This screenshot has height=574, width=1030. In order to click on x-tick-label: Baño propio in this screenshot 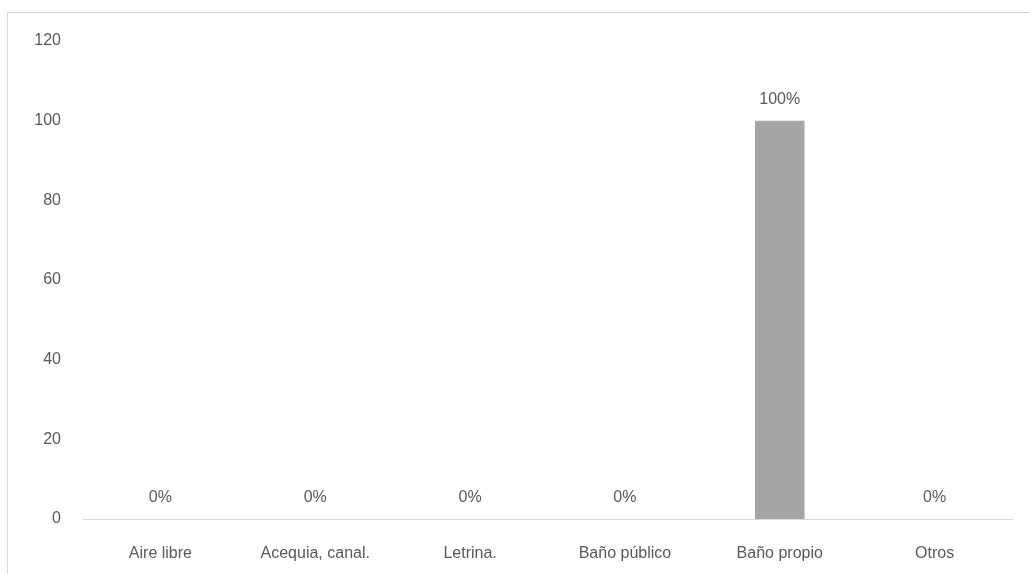, I will do `click(779, 553)`.